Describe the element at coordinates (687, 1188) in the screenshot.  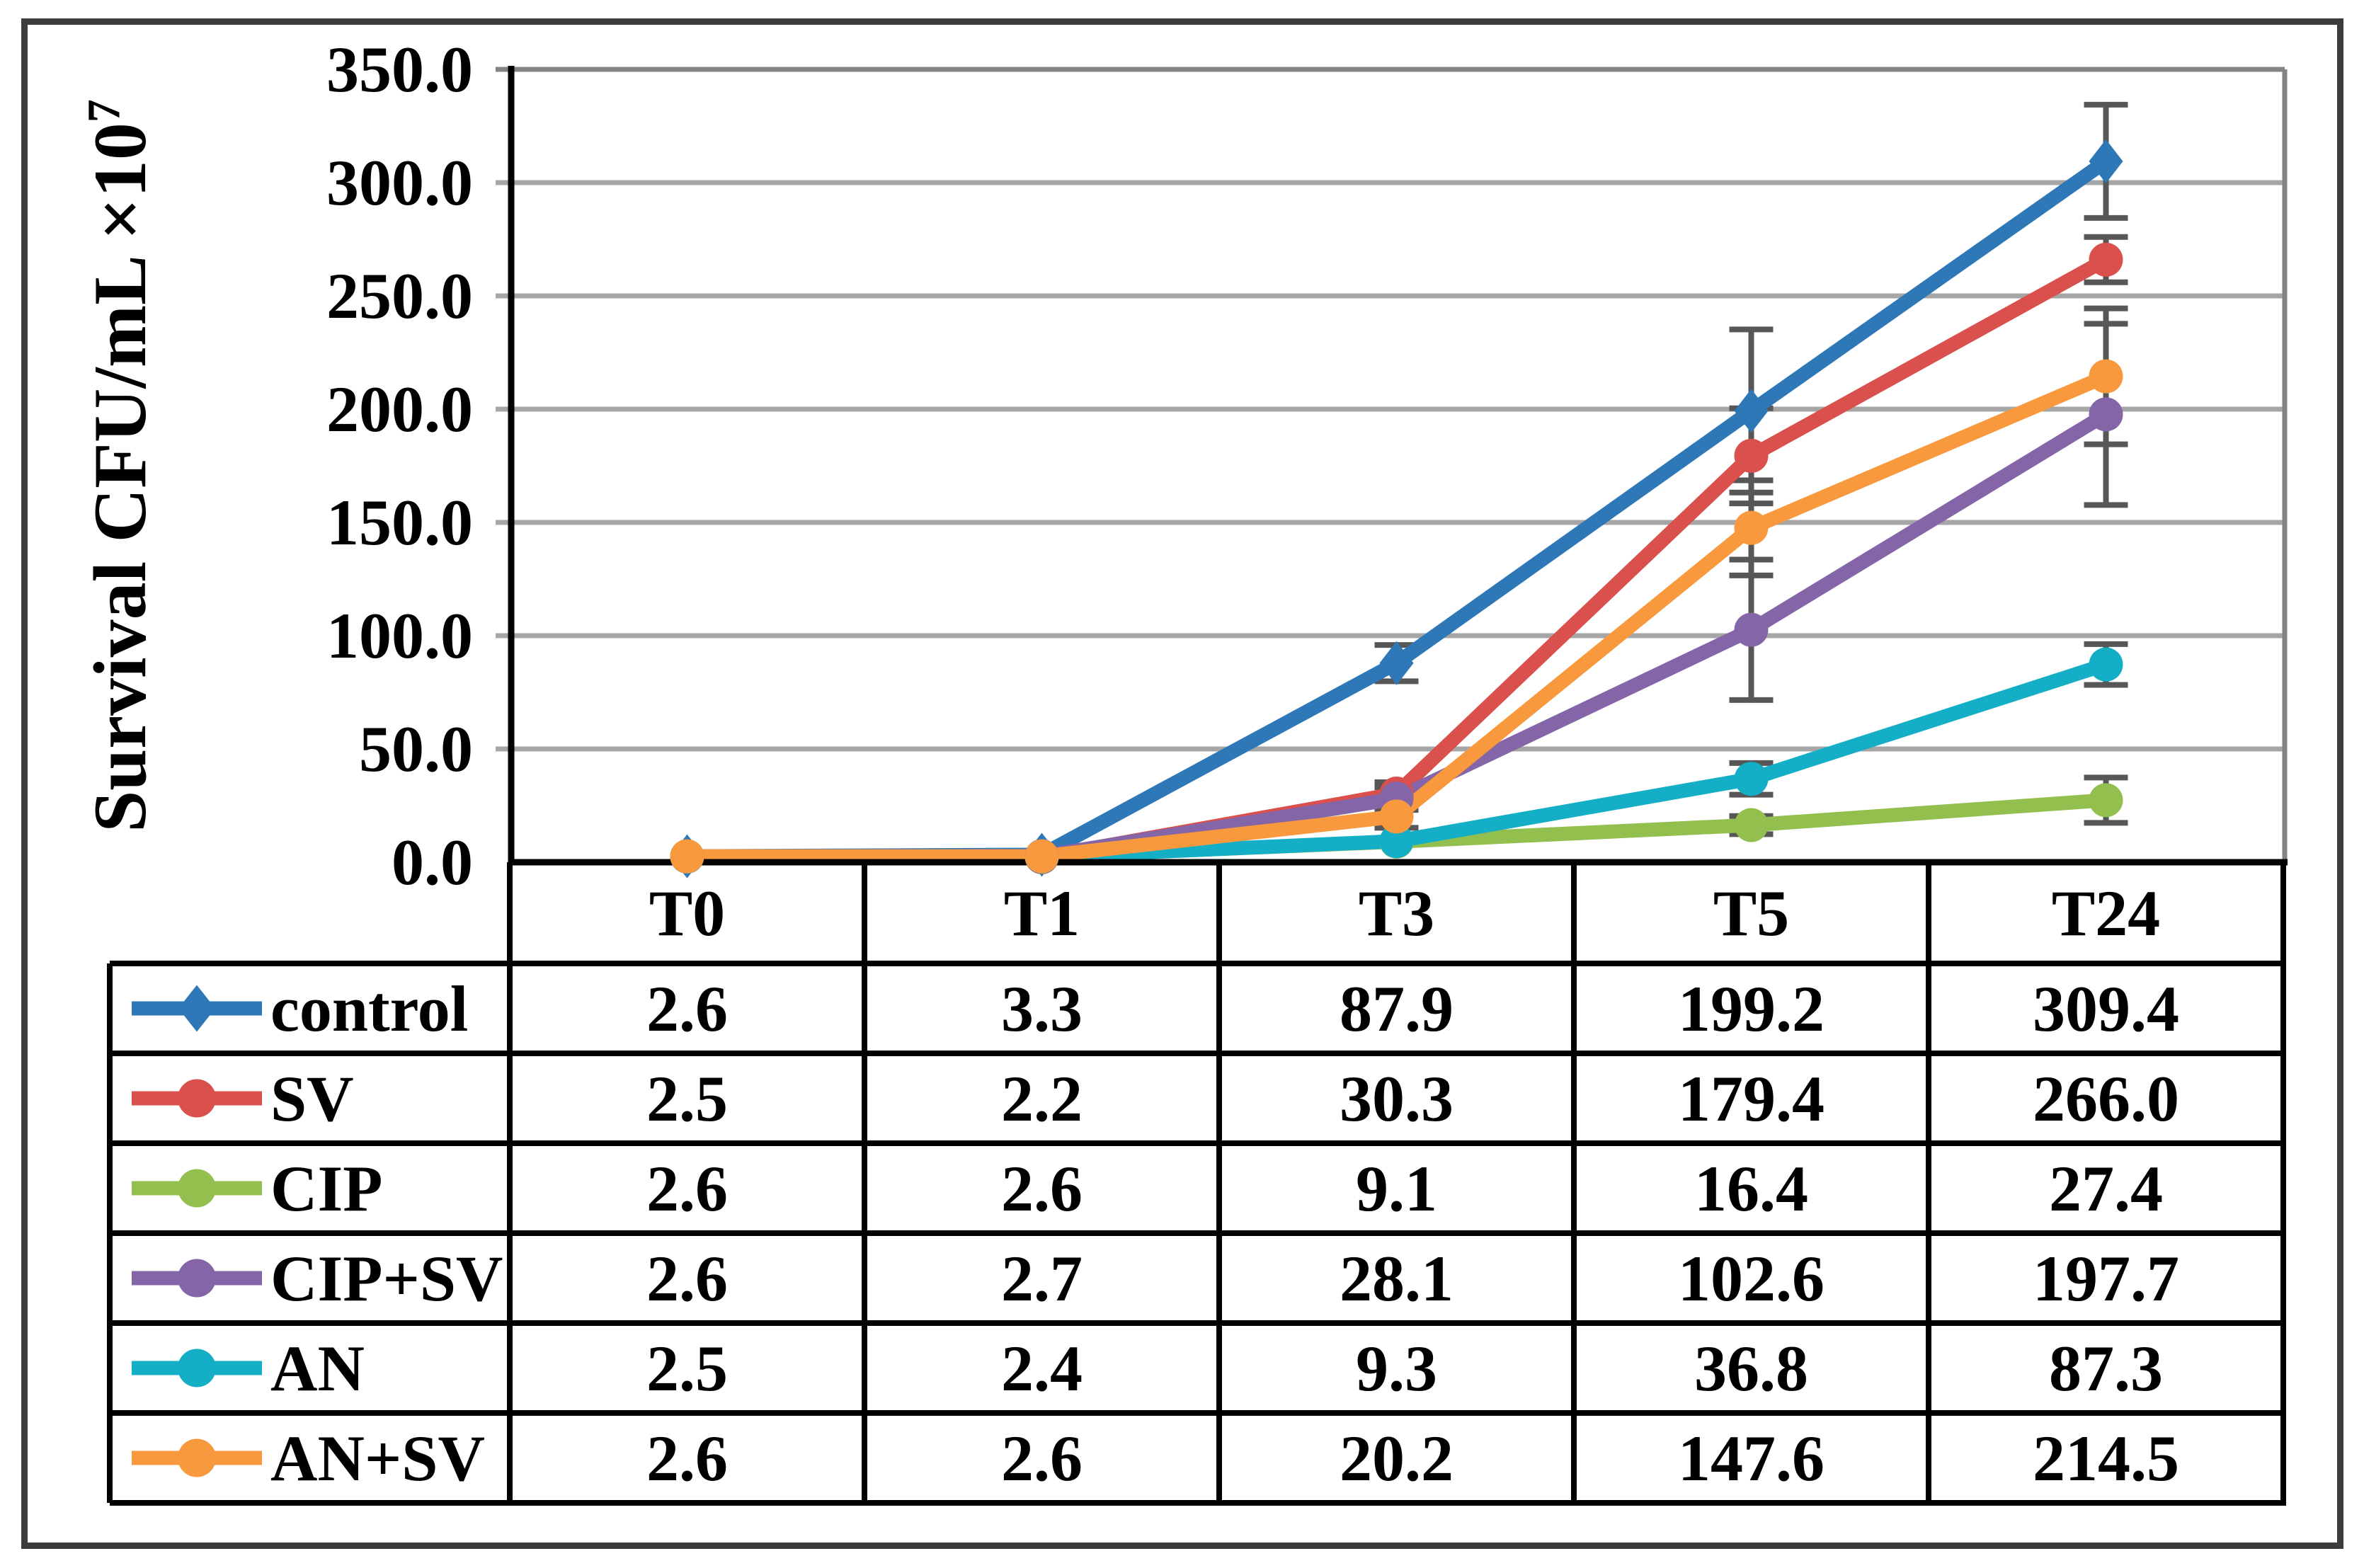
I see `table-cell-CIP-T0: 2.6` at that location.